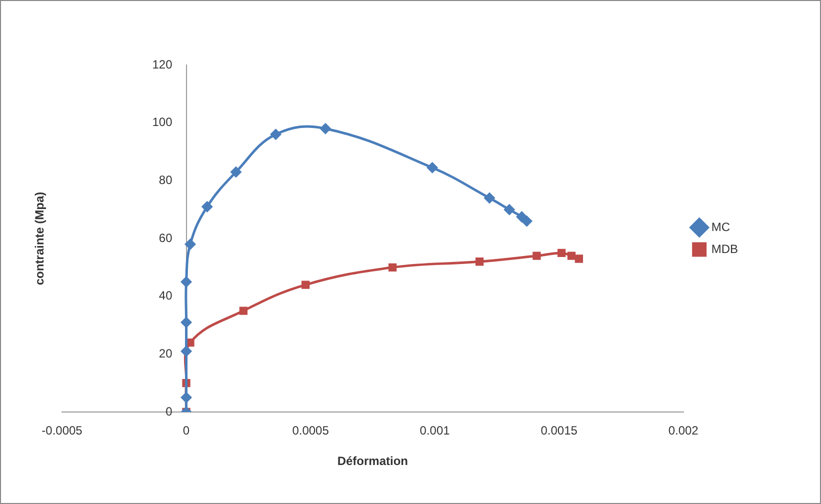 The height and width of the screenshot is (504, 821). Describe the element at coordinates (186, 431) in the screenshot. I see `x-tick-label: 0` at that location.